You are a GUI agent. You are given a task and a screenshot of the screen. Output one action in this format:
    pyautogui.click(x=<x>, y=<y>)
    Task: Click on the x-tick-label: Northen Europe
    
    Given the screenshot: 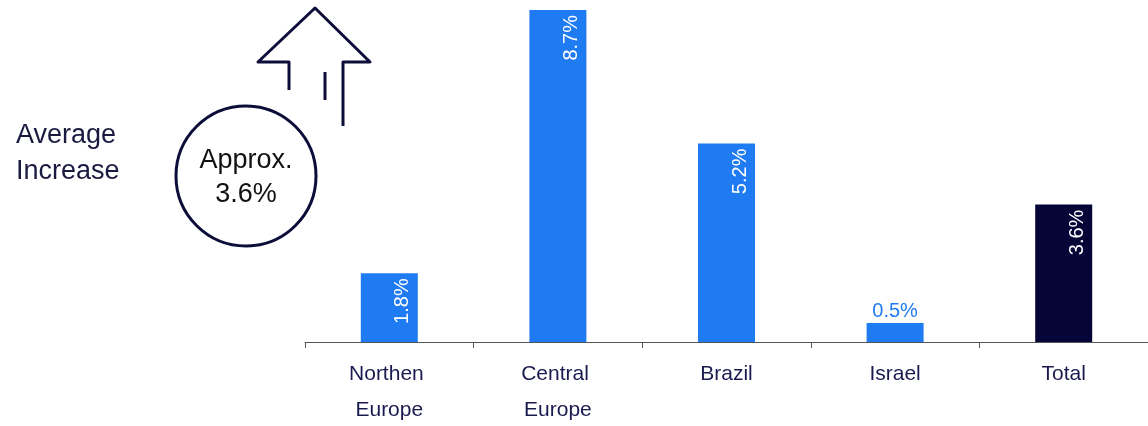 What is the action you would take?
    pyautogui.click(x=389, y=390)
    